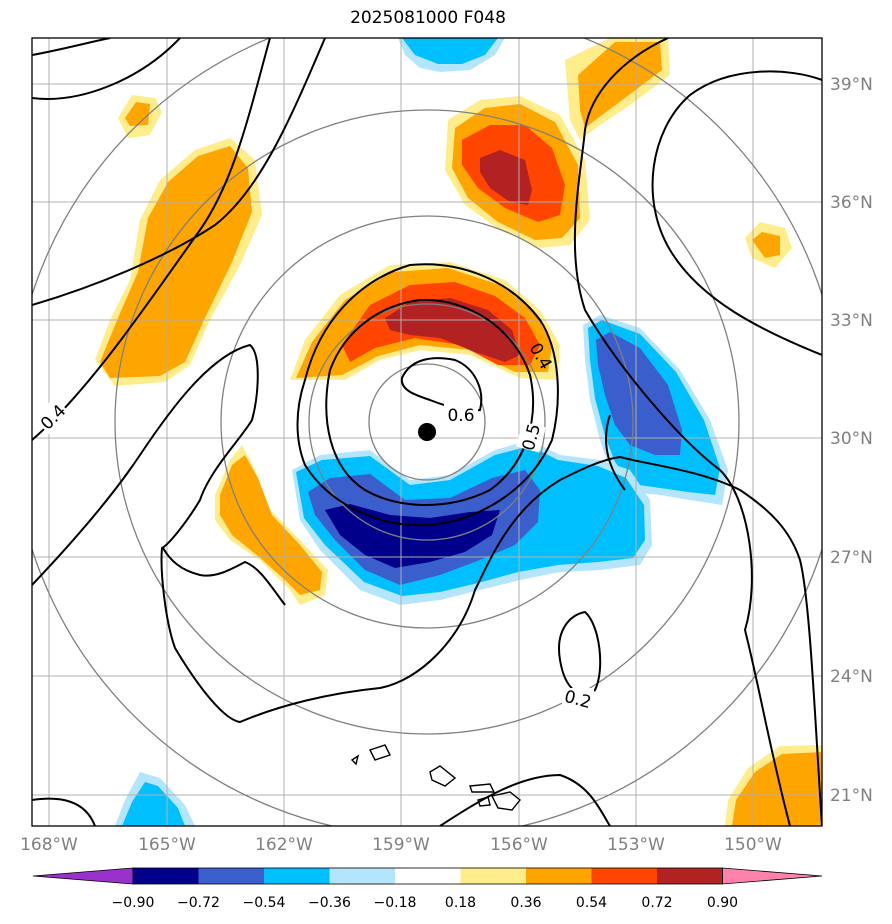  Describe the element at coordinates (636, 845) in the screenshot. I see `lon-label-153w: 153°W` at that location.